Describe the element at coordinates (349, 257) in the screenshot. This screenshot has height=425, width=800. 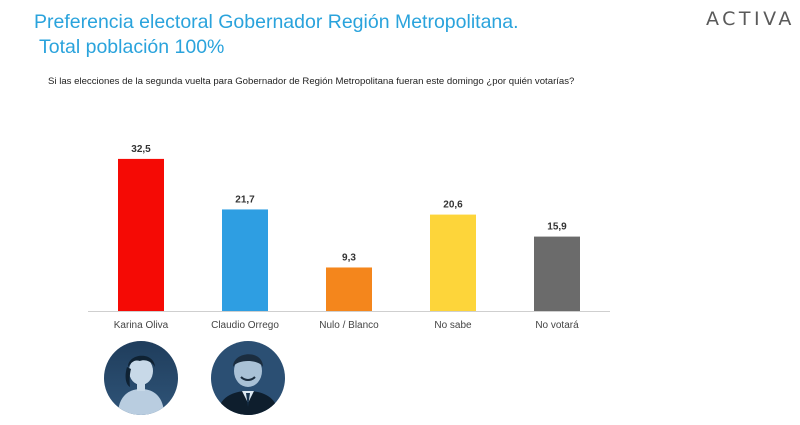
I see `value-label-3: 9,3` at that location.